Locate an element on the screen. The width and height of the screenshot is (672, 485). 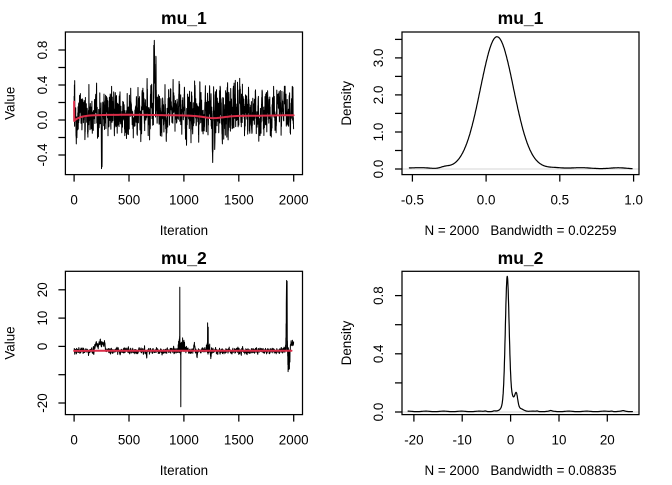
svg-text: N = 2000 Bandwidth = 0.08835 is located at coordinates (520, 470).